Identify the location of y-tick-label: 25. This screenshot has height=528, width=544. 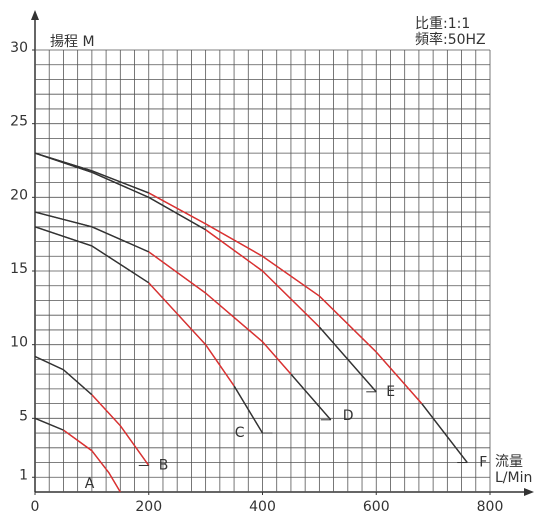
(19, 122).